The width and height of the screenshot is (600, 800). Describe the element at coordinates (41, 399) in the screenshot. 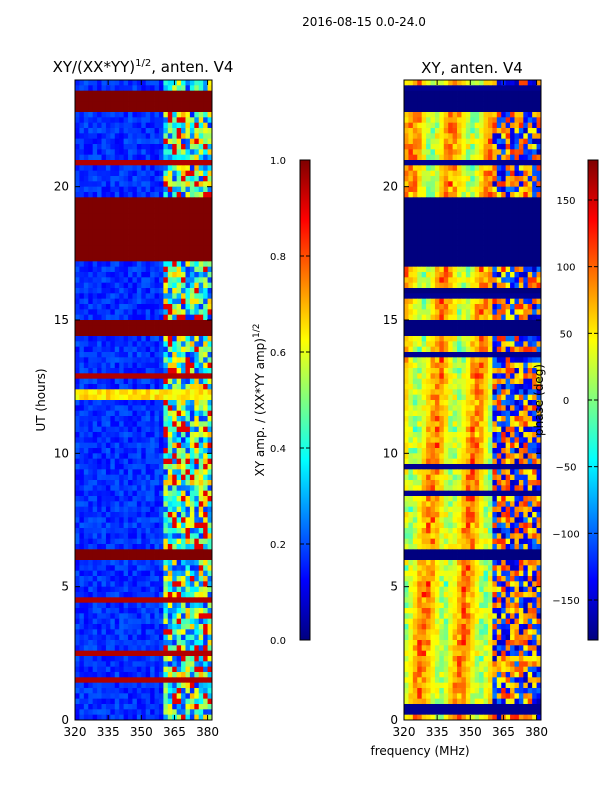

I see `amplitude-ylabel: UT (hours)` at that location.